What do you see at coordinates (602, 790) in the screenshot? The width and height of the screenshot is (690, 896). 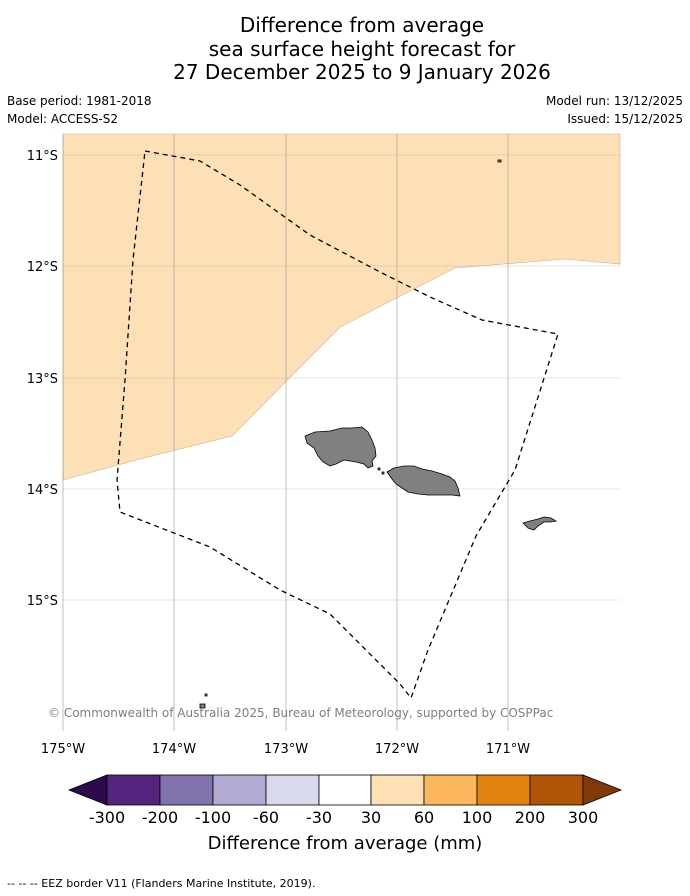 I see `colorbar-extend-high` at bounding box center [602, 790].